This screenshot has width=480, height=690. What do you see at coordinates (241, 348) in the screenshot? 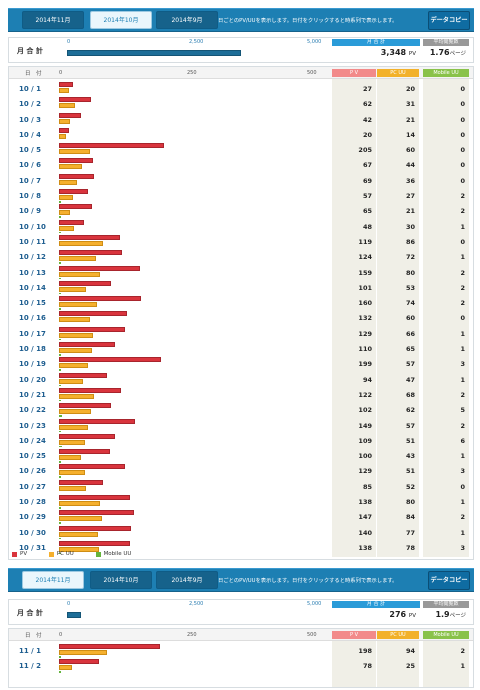
I see `table-row: 10 / 18 110 65 1` at bounding box center [241, 348].